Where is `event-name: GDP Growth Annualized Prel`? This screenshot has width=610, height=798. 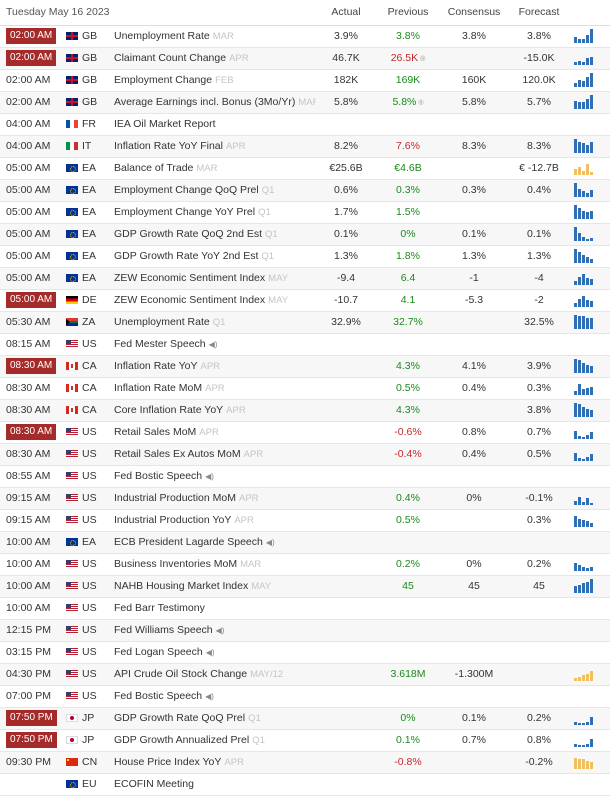 event-name: GDP Growth Annualized Prel is located at coordinates (182, 740).